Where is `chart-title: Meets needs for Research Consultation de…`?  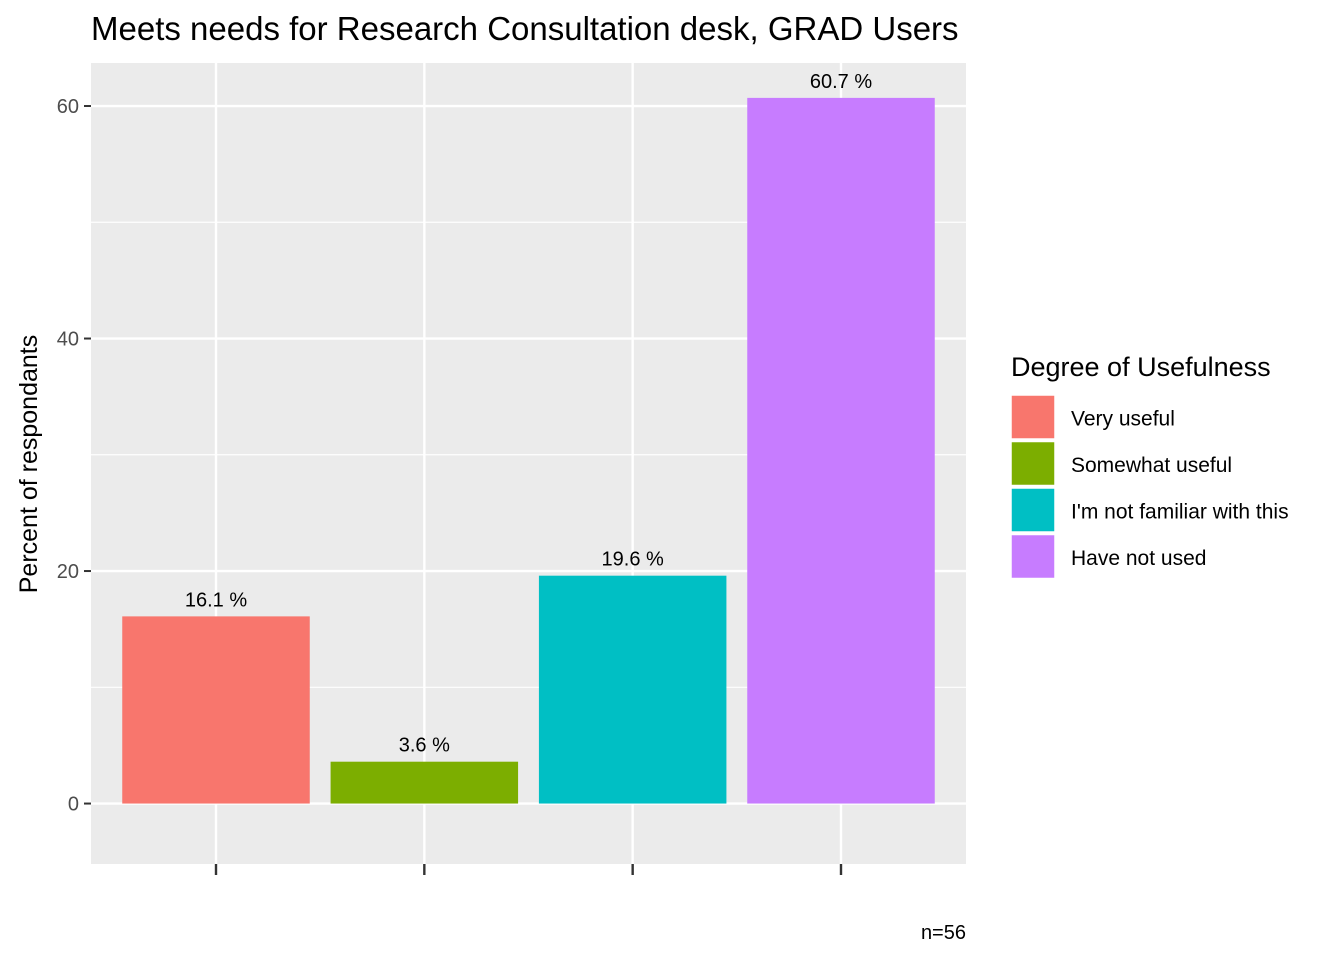 chart-title: Meets needs for Research Consultation de… is located at coordinates (525, 28).